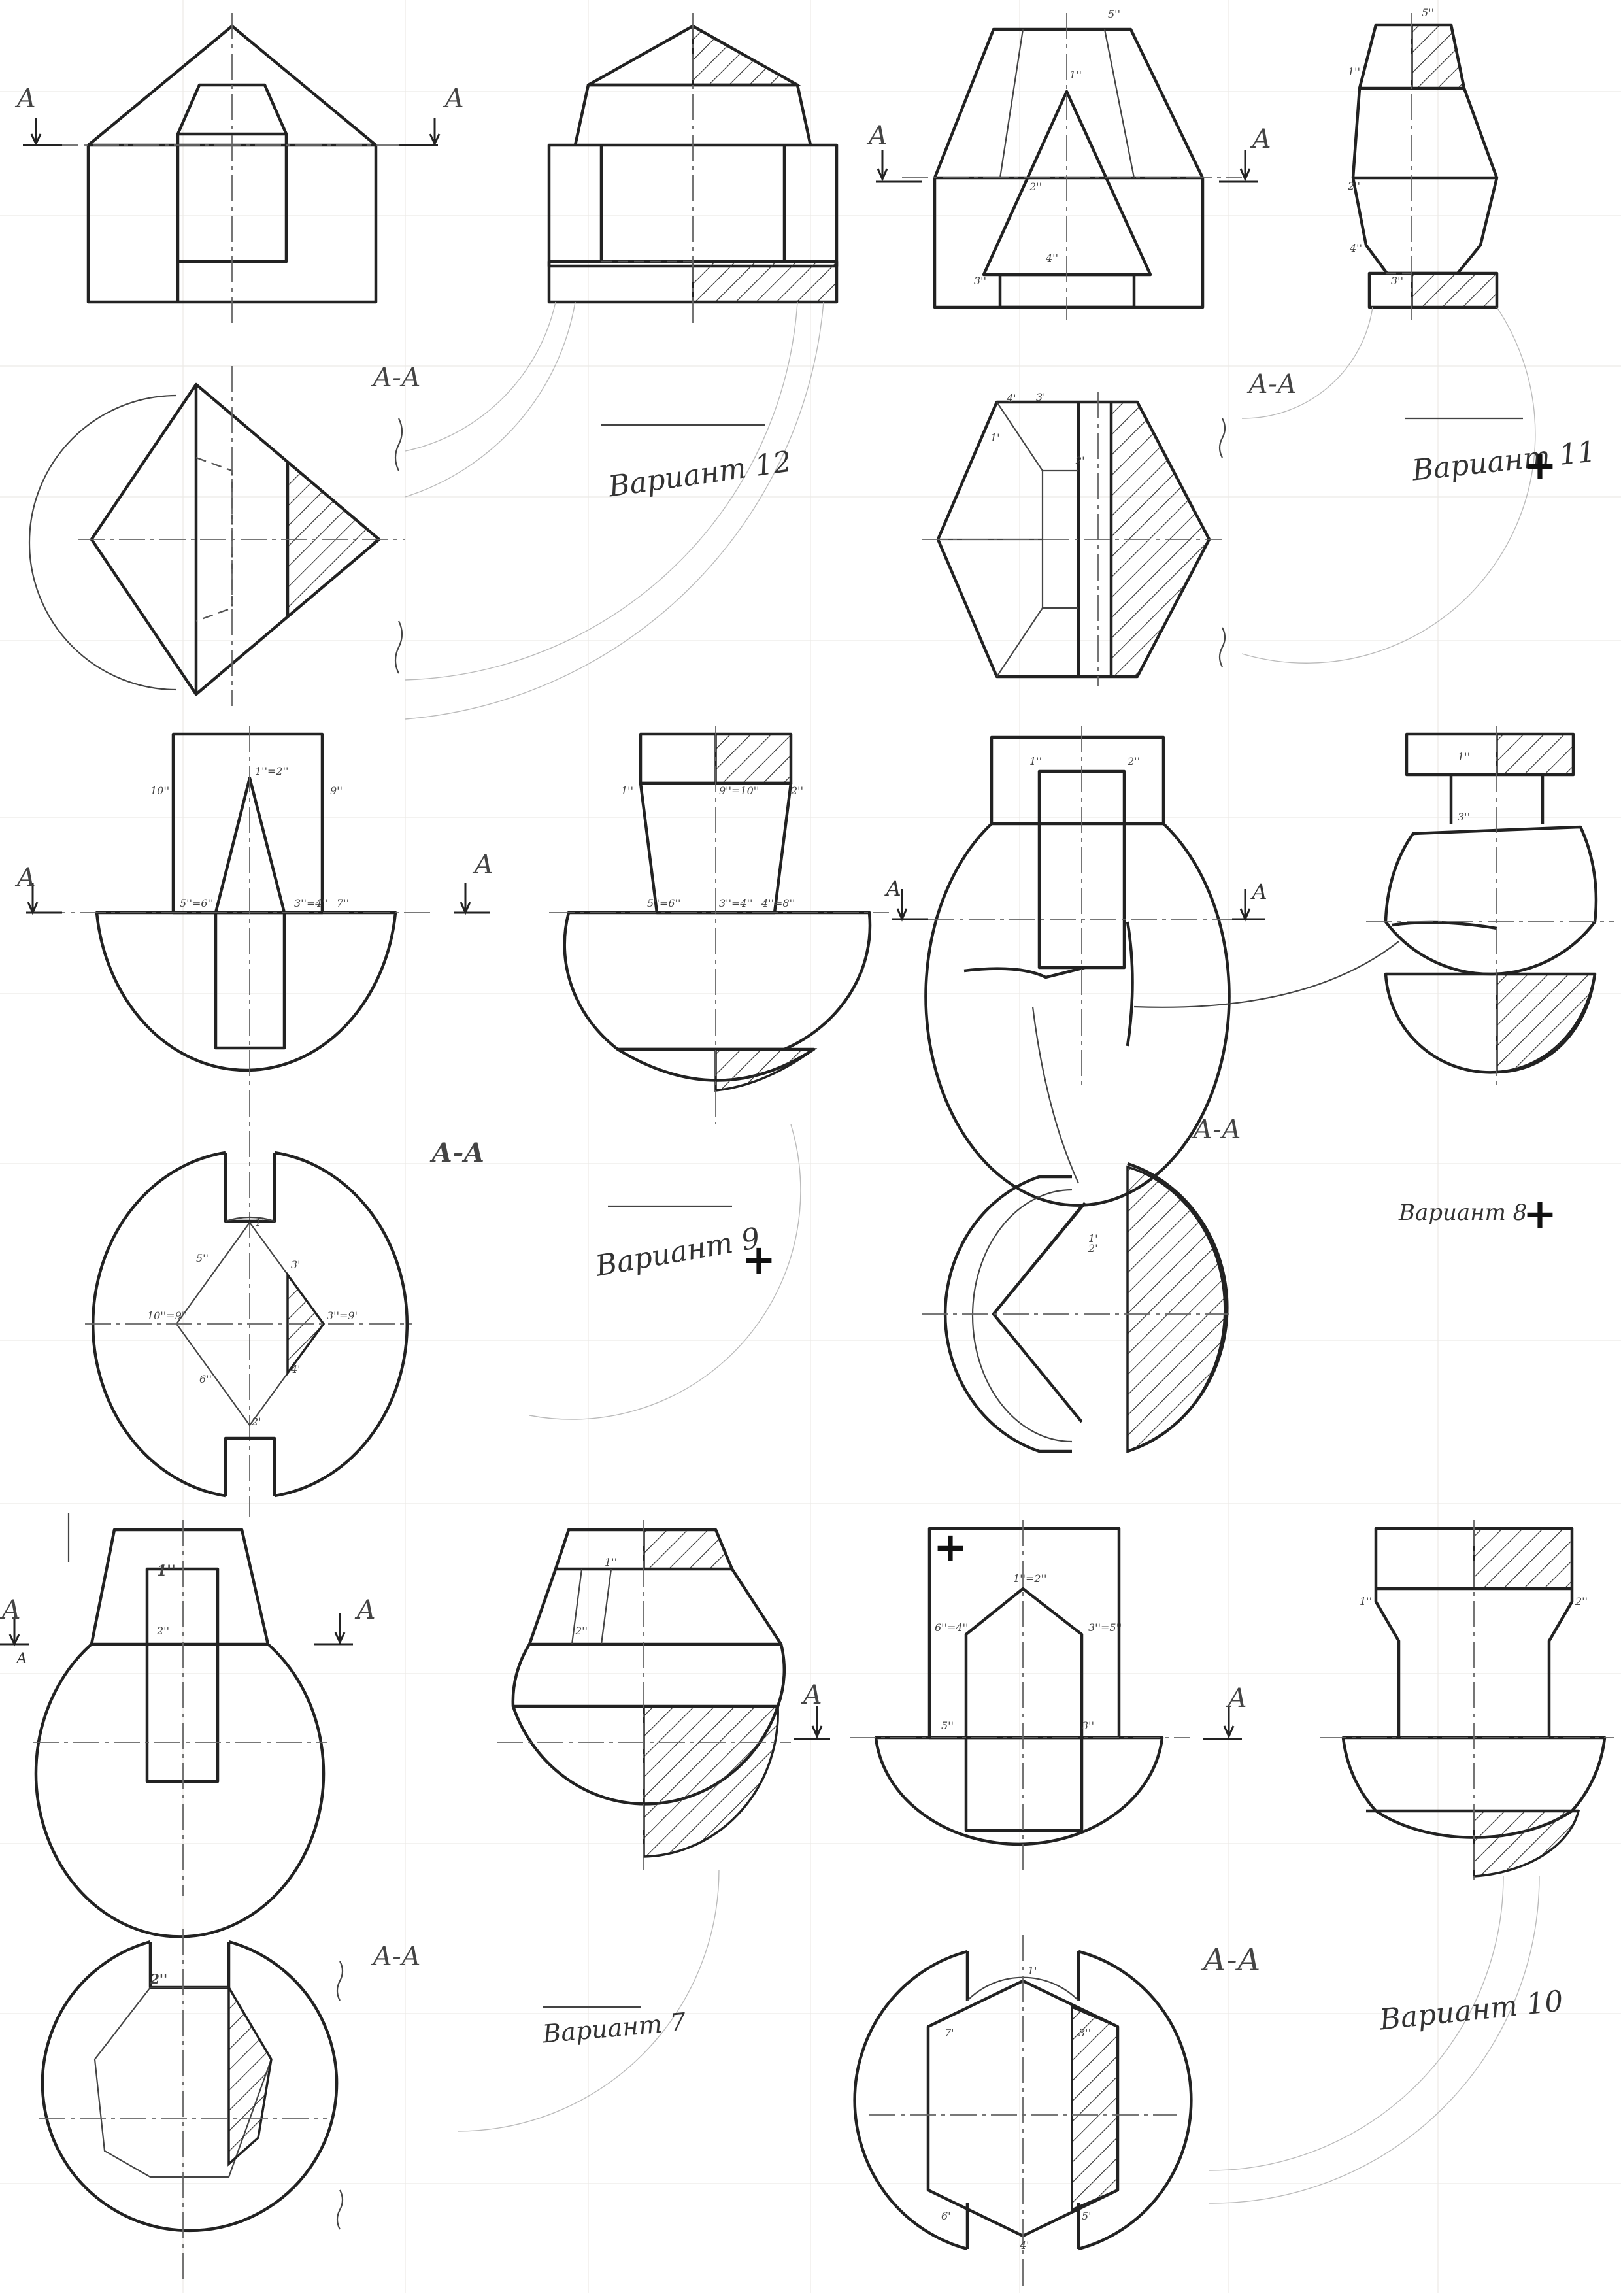  Describe the element at coordinates (1260, 892) in the screenshot. I see `cut-letter-v8-right: А` at that location.